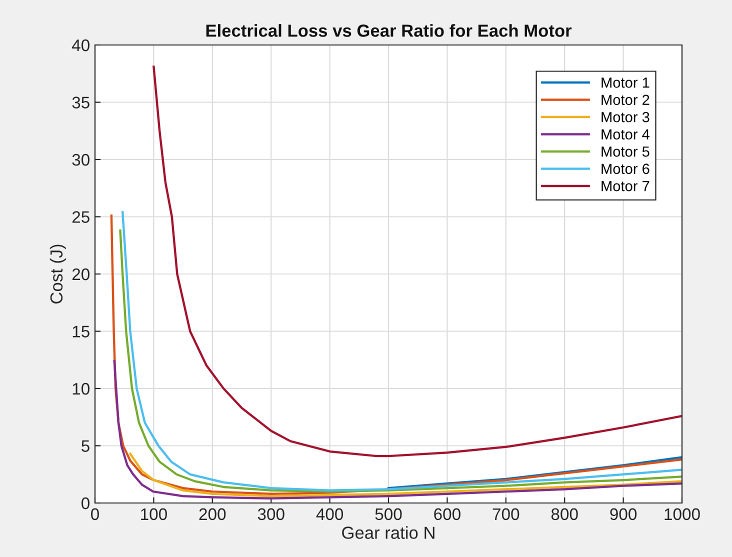  What do you see at coordinates (682, 514) in the screenshot?
I see `x-tick-label: 1000` at bounding box center [682, 514].